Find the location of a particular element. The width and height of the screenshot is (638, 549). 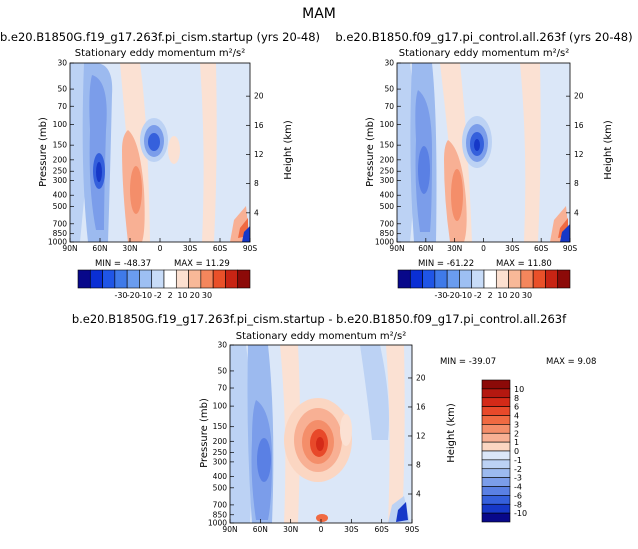

panel-3-xtick-label: 30S is located at coordinates (351, 529).